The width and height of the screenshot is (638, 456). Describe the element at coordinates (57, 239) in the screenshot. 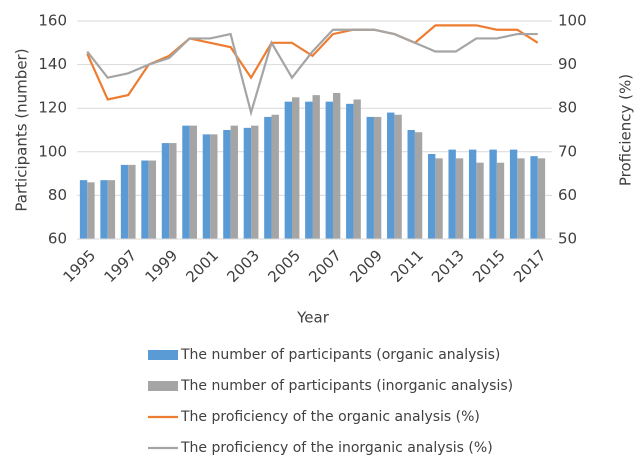

I see `y-tick-label: 60` at that location.